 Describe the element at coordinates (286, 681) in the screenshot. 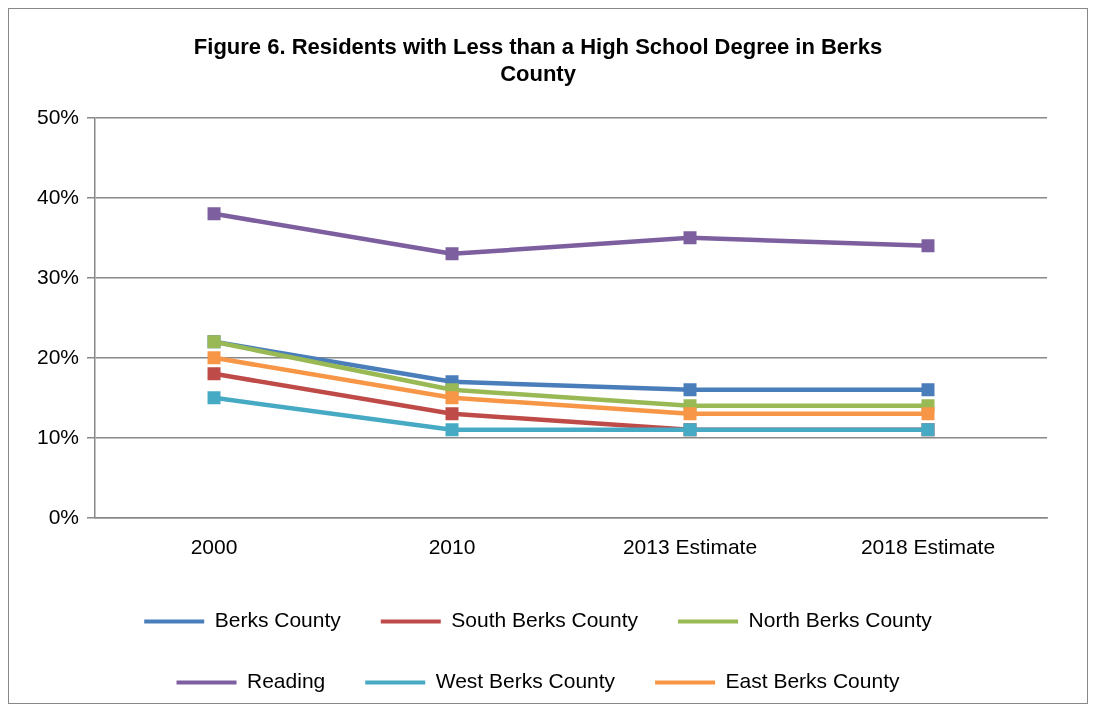

I see `legend-label: Reading` at that location.